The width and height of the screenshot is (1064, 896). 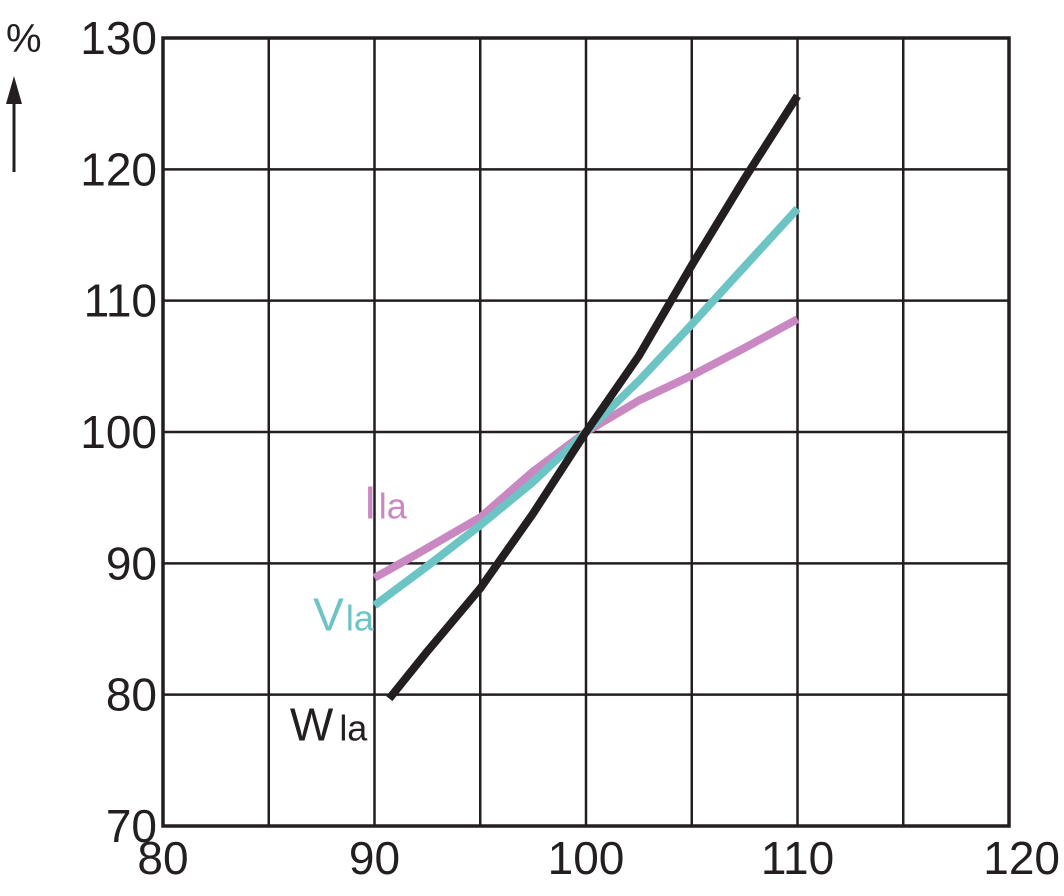 I want to click on y-tick-labels: 70 80 90 100 110 120 130, so click(x=118, y=432).